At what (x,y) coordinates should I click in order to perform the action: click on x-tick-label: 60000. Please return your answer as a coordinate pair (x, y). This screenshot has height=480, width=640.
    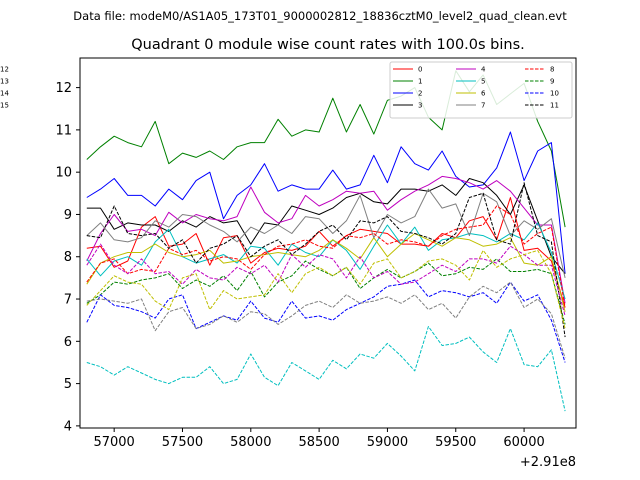
    Looking at the image, I should click on (523, 442).